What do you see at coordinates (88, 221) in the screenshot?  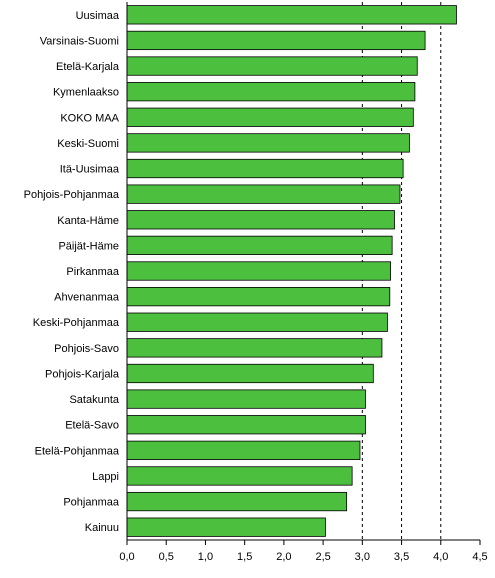 I see `category-label-8: Kanta-Häme` at bounding box center [88, 221].